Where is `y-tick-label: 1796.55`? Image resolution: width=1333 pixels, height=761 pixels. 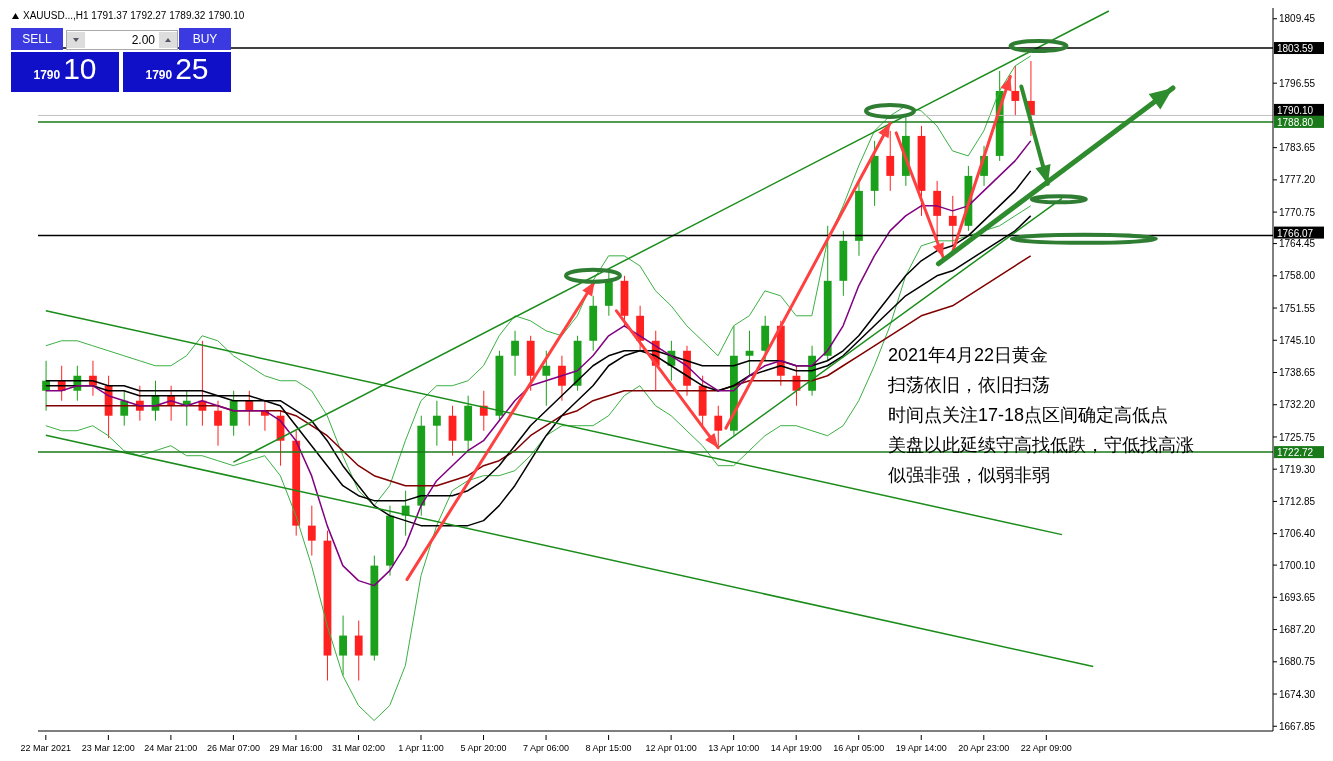
y-tick-label: 1796.55 is located at coordinates (1297, 83).